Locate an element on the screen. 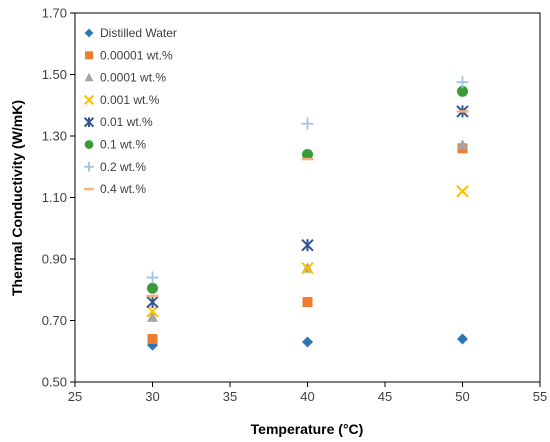 This screenshot has width=550, height=442. x-tick-label: 55 is located at coordinates (540, 396).